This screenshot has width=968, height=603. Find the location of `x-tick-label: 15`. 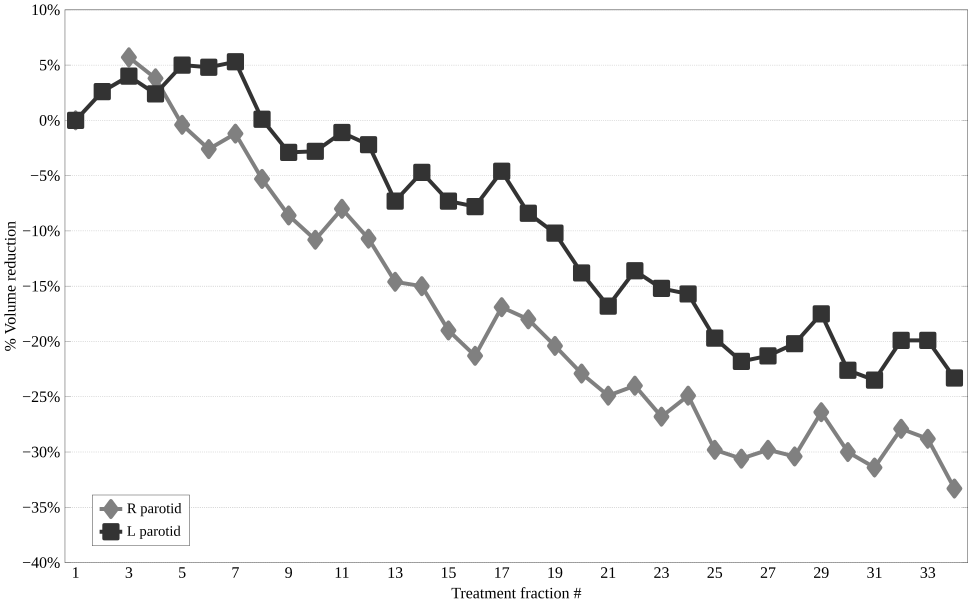

x-tick-label: 15 is located at coordinates (449, 572).